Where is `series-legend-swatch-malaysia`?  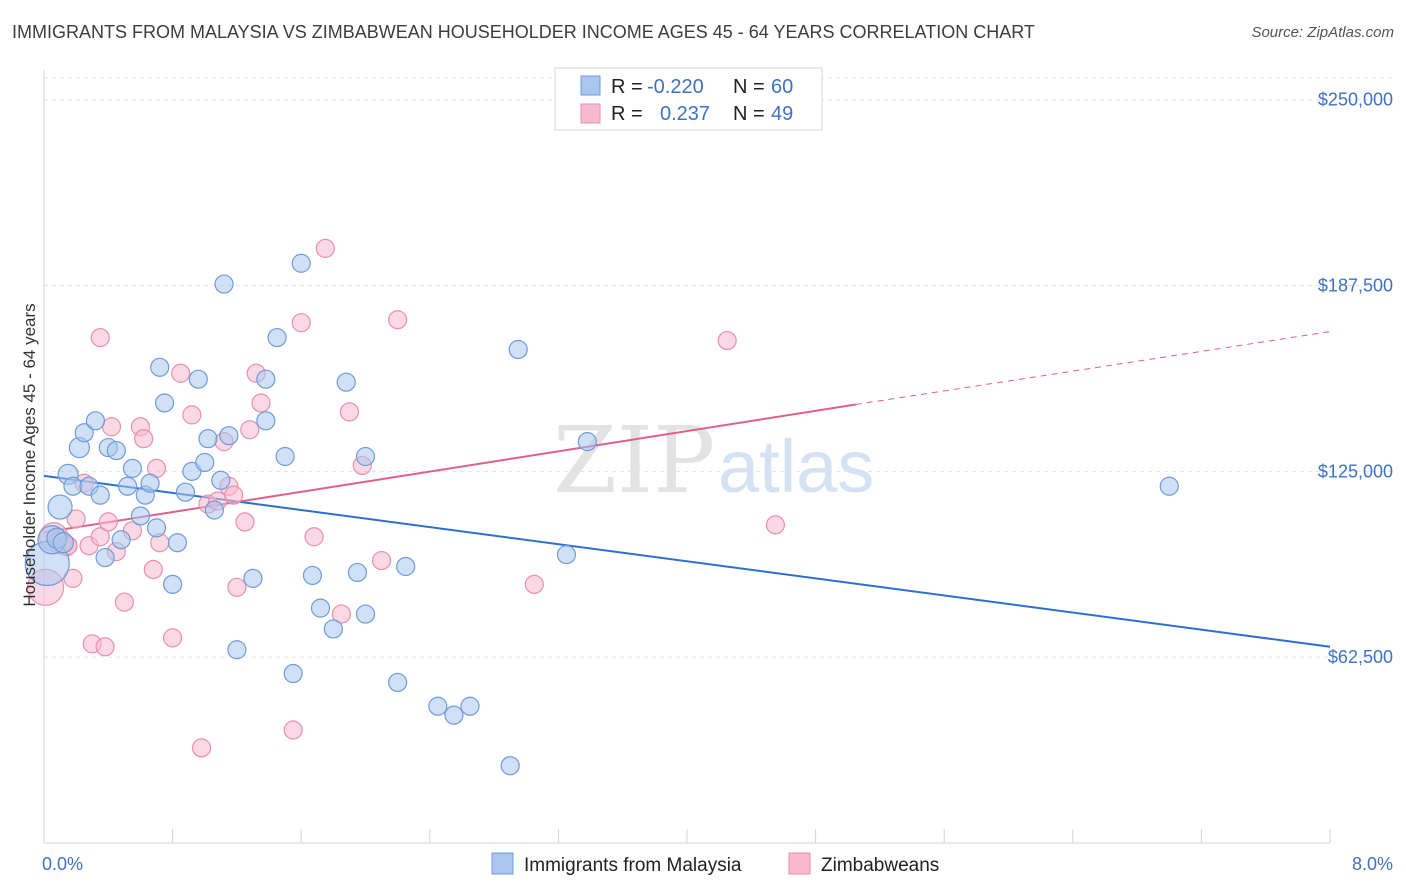
series-legend-swatch-malaysia is located at coordinates (502, 863).